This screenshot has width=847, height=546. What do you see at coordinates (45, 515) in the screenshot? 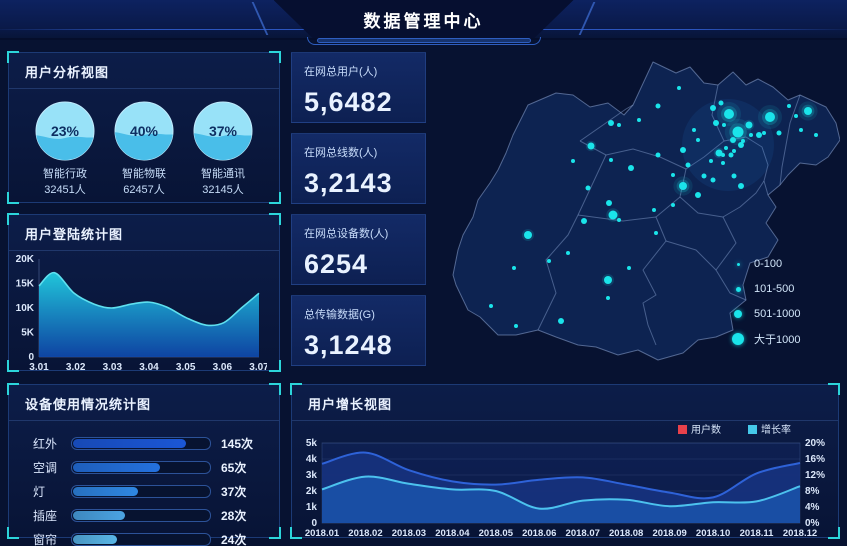
I see `device-bar-label: 插座` at bounding box center [45, 515].